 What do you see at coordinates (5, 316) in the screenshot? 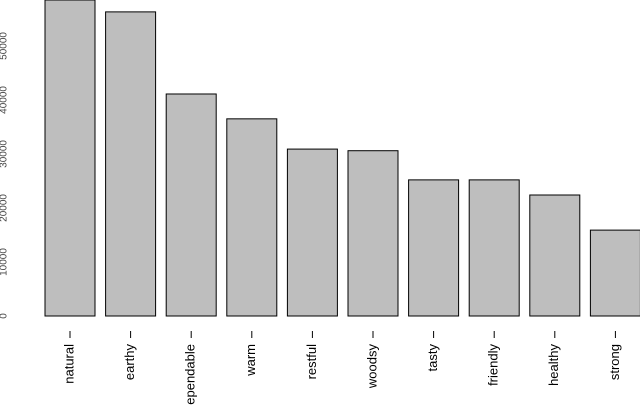
I see `y-tick-label: 0` at bounding box center [5, 316].